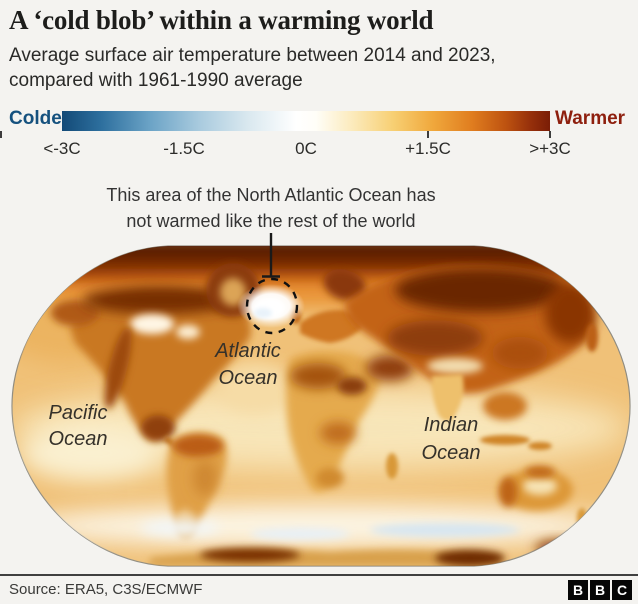  I want to click on cold-blob-callout, so click(272, 284).